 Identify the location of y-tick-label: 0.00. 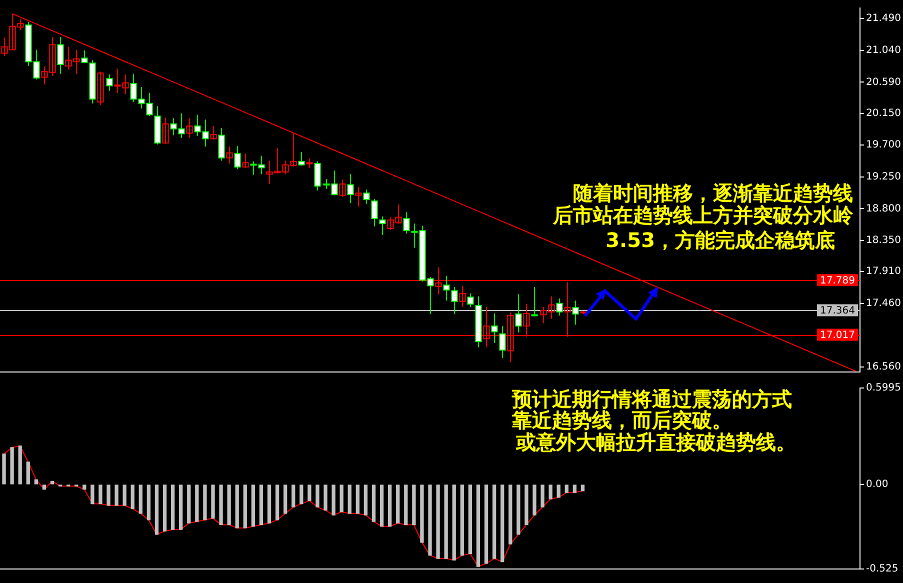
(877, 484).